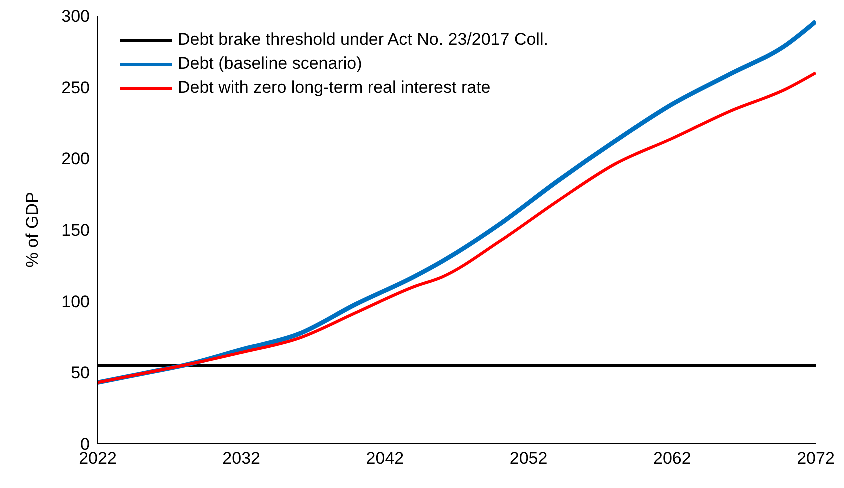 The image size is (844, 488). Describe the element at coordinates (529, 458) in the screenshot. I see `x-tick-label: 2052` at that location.